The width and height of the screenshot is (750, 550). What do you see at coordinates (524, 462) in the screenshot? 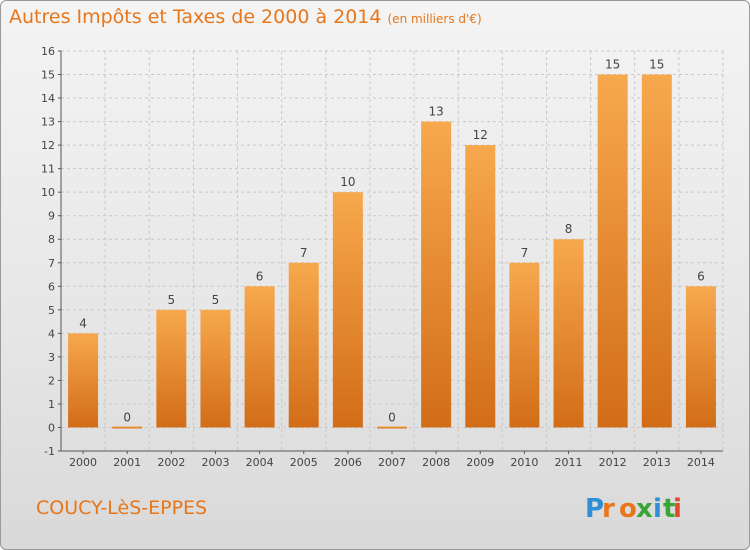
I see `x-tick-label: 2010` at bounding box center [524, 462].